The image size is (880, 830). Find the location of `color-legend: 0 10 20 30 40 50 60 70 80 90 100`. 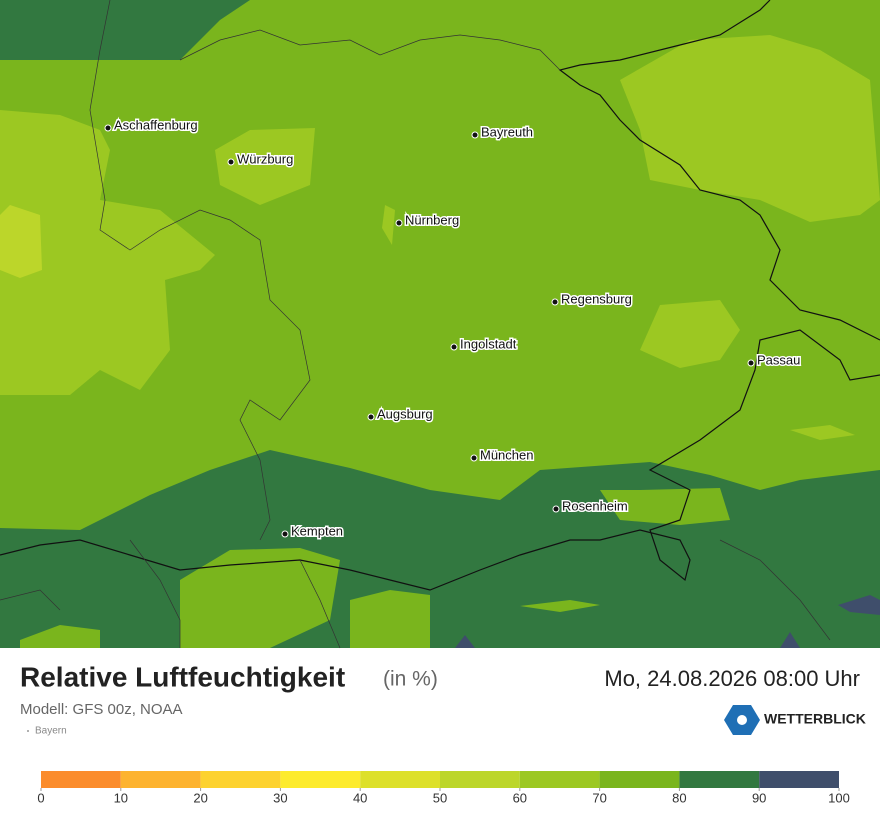

color-legend: 0 10 20 30 40 50 60 70 80 90 100 is located at coordinates (443, 788).